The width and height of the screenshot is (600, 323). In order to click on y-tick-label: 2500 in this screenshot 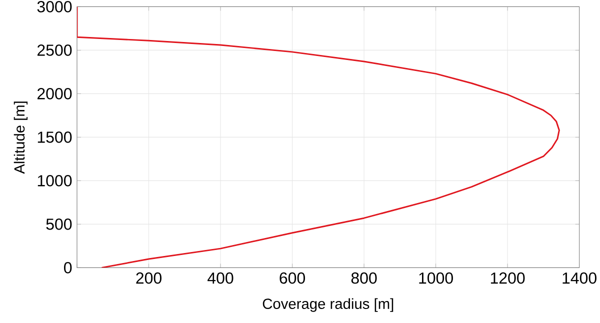, I will do `click(54, 50)`.